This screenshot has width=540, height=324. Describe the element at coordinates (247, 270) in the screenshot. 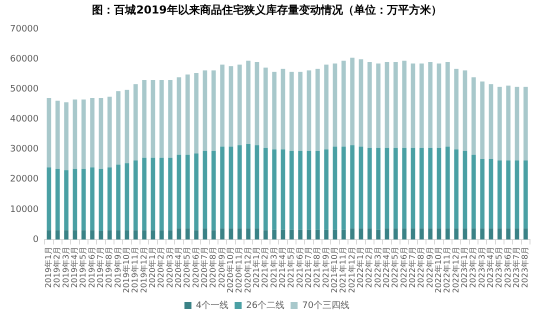

I see `x-tick-label: 2020年12月` at that location.